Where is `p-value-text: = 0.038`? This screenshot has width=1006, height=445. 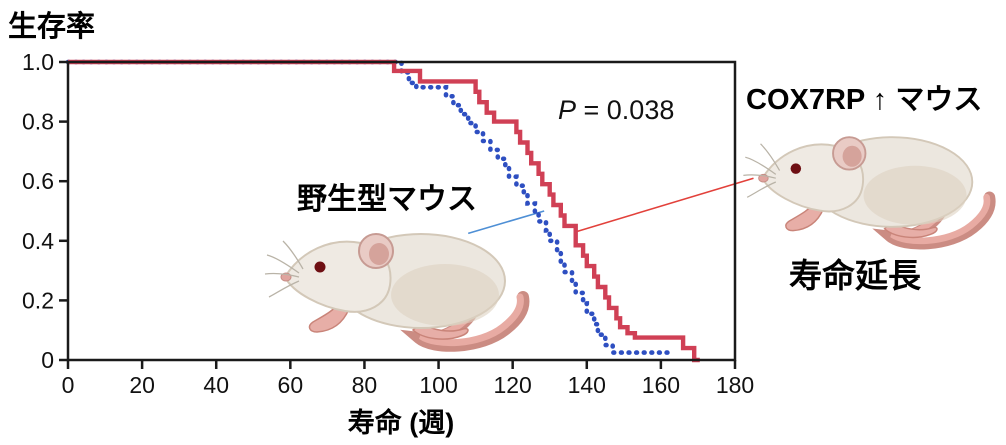
p-value-text: = 0.038 is located at coordinates (625, 110).